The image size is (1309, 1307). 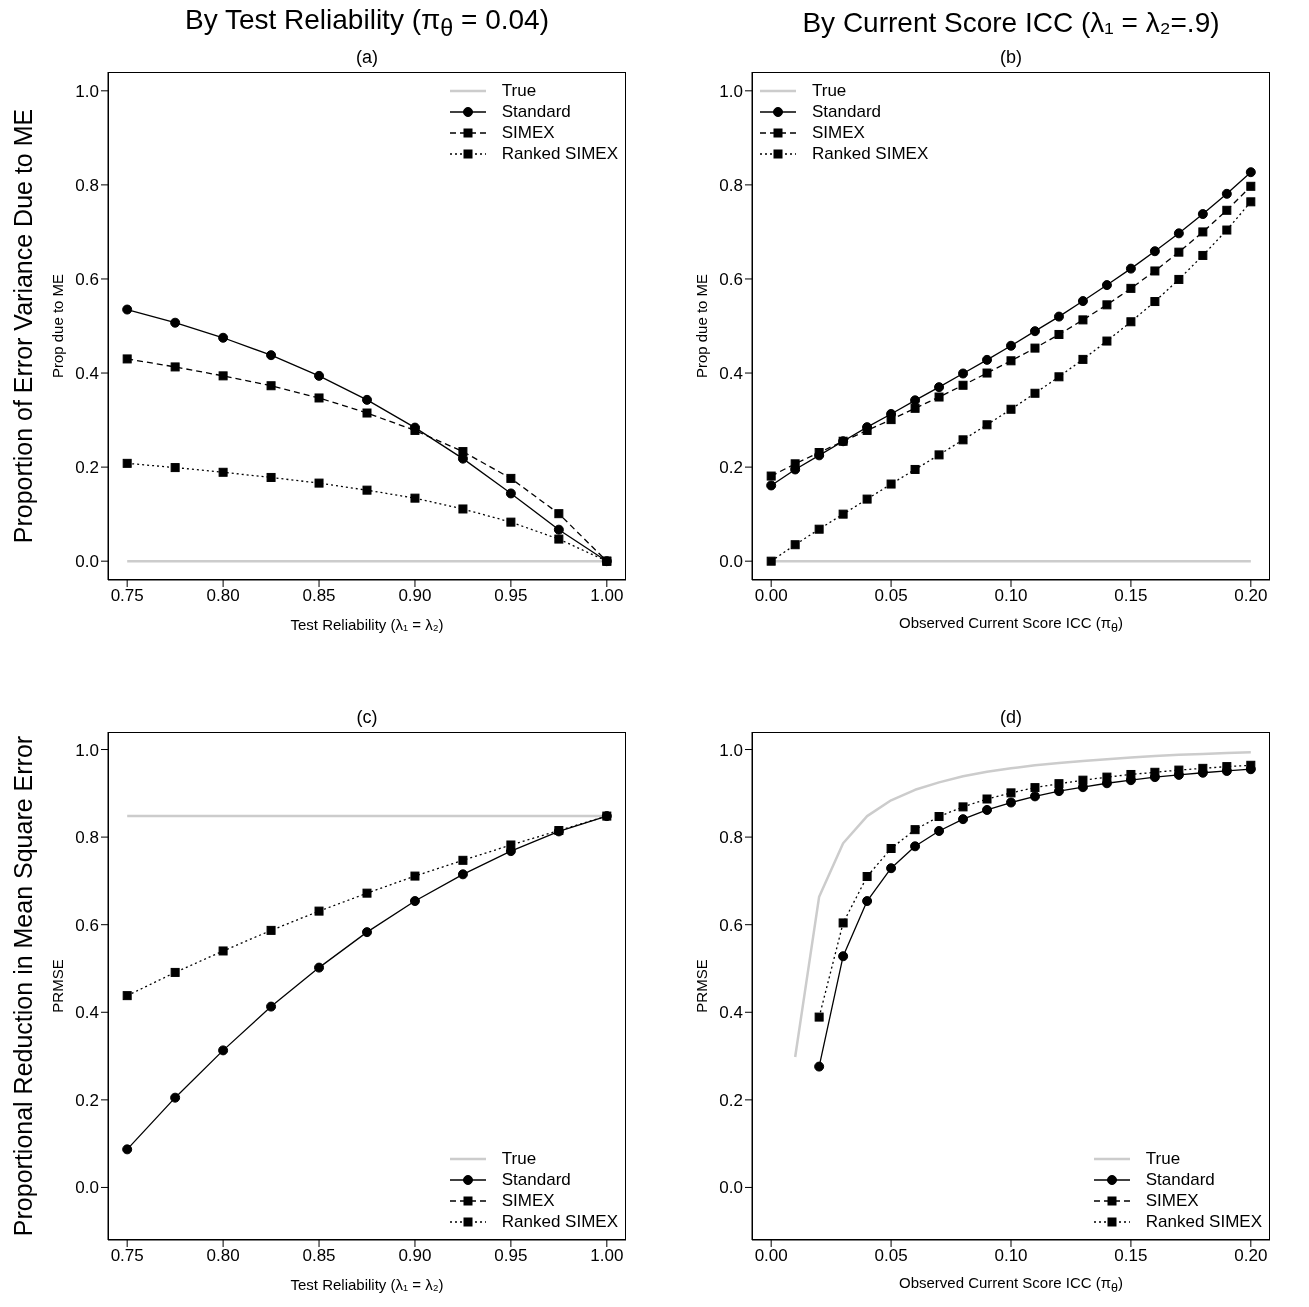 I want to click on chart-title: (d), so click(x=1011, y=717).